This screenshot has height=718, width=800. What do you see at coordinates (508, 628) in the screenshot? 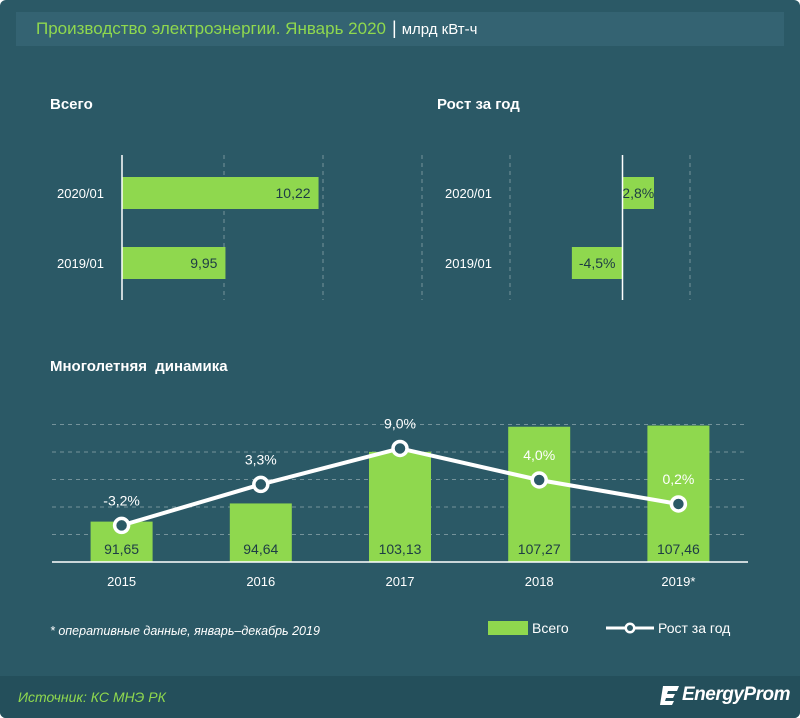
I see `legend-bar-swatch` at bounding box center [508, 628].